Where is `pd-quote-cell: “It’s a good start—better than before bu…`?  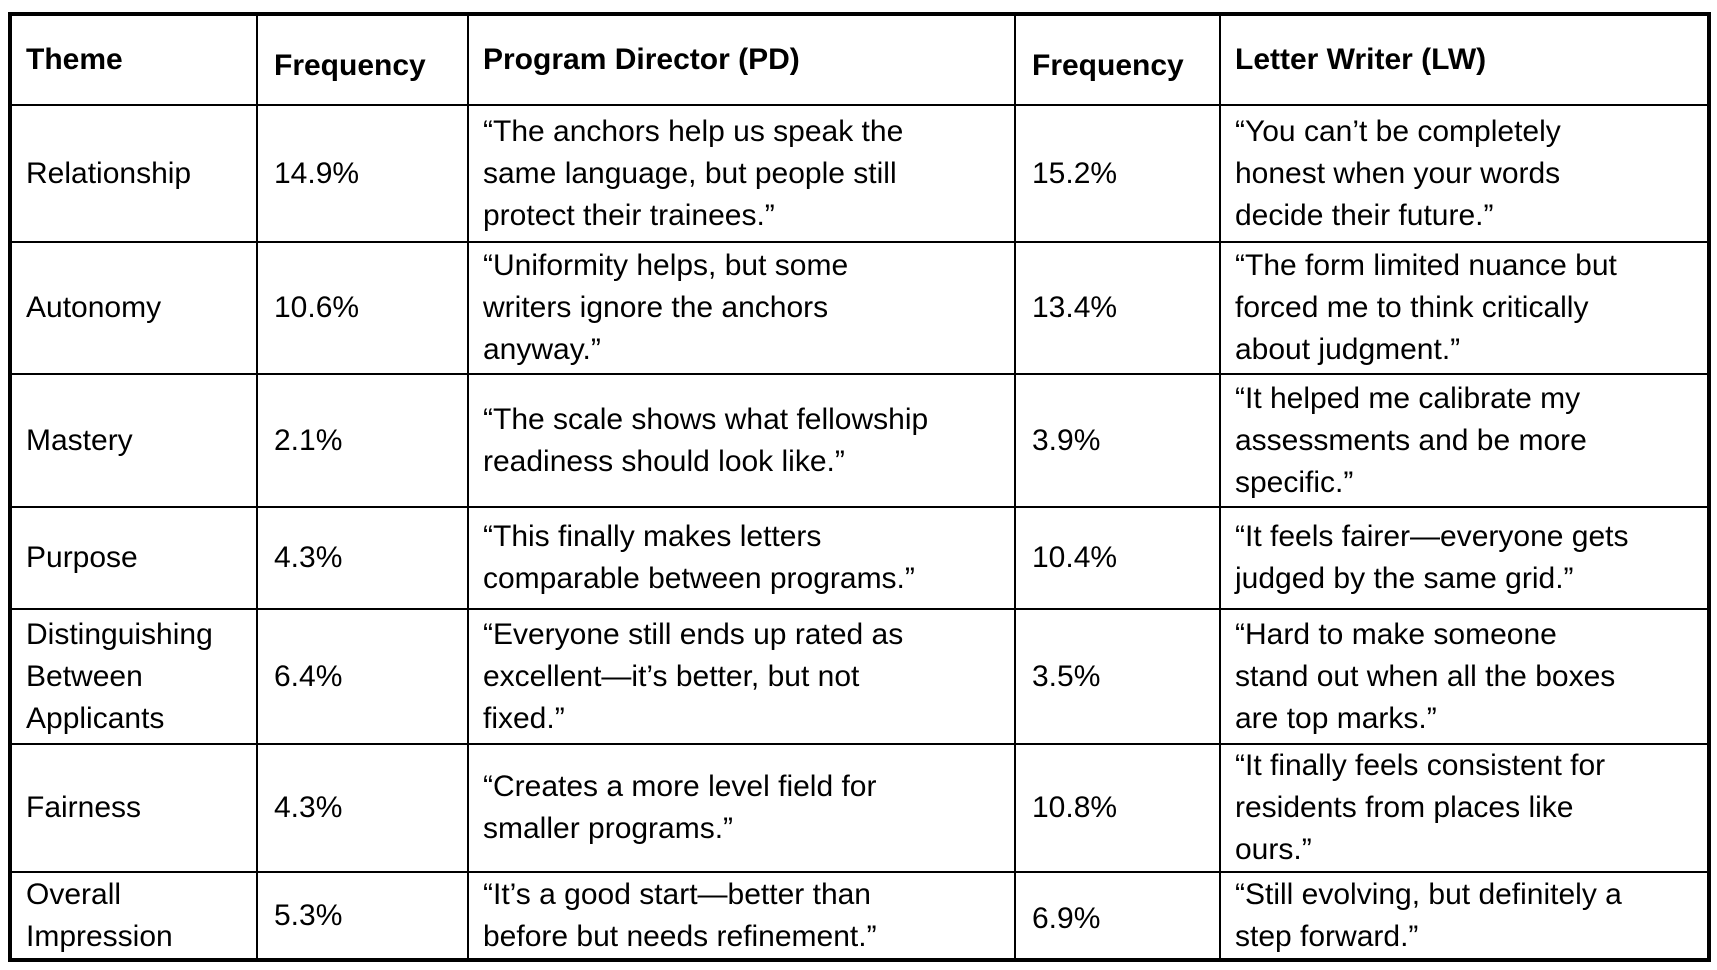
pd-quote-cell: “It’s a good start—better than before bu… is located at coordinates (741, 916).